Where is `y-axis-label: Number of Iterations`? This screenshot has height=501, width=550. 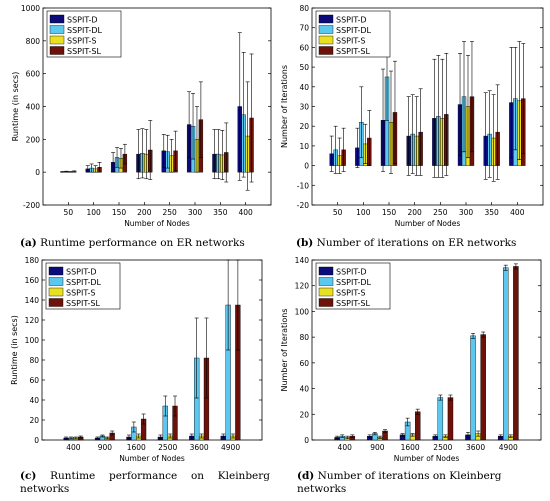
y-axis-label: Number of Iterations is located at coordinates (284, 349).